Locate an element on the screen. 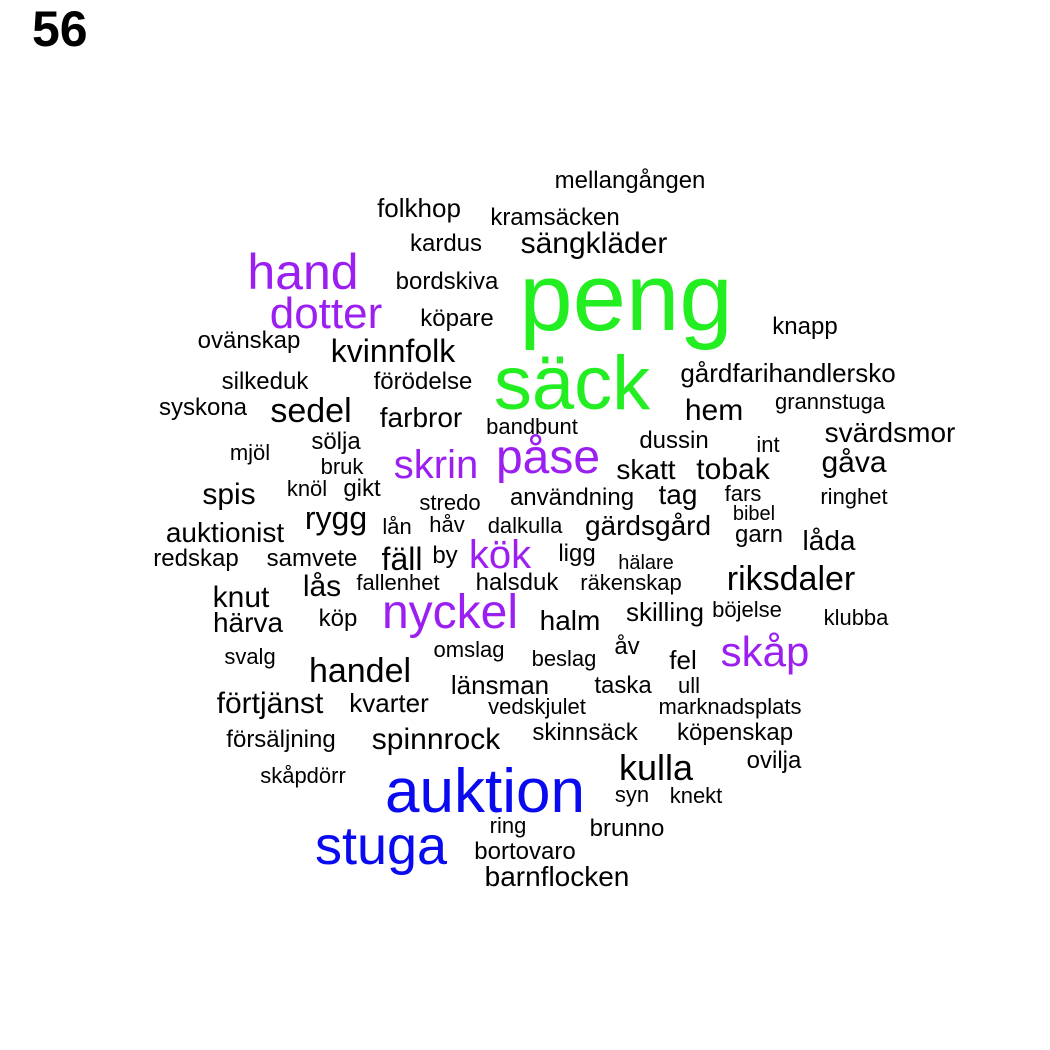 Image resolution: width=1050 pixels, height=1050 pixels. word-skrin: skrin is located at coordinates (436, 465).